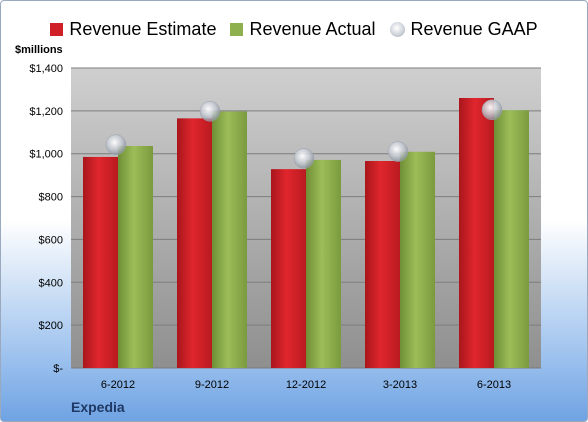  Describe the element at coordinates (46, 155) in the screenshot. I see `y-tick-label: $1,000` at that location.